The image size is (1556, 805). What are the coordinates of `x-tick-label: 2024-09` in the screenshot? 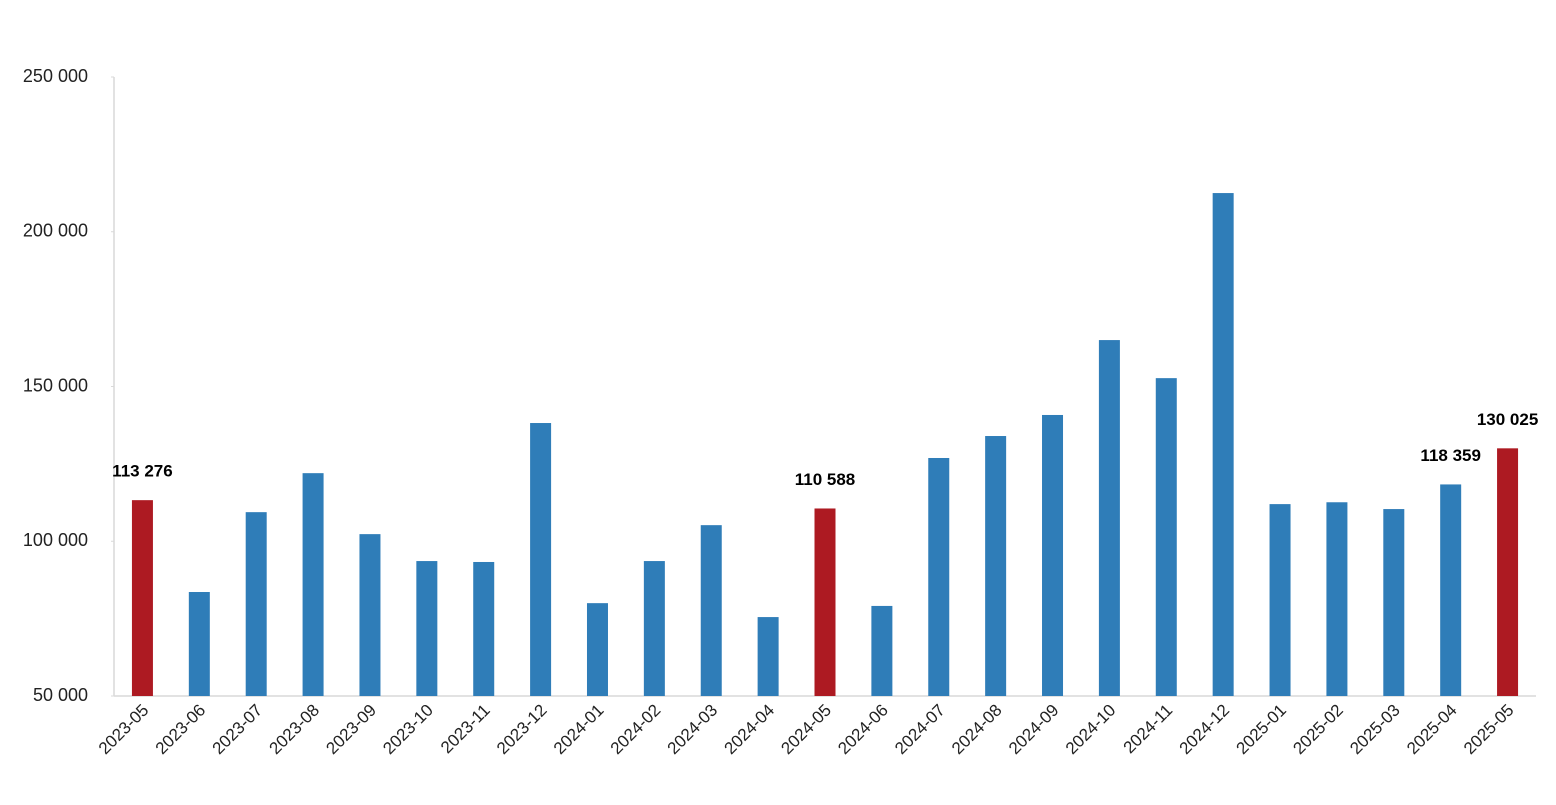 It's located at (1034, 730).